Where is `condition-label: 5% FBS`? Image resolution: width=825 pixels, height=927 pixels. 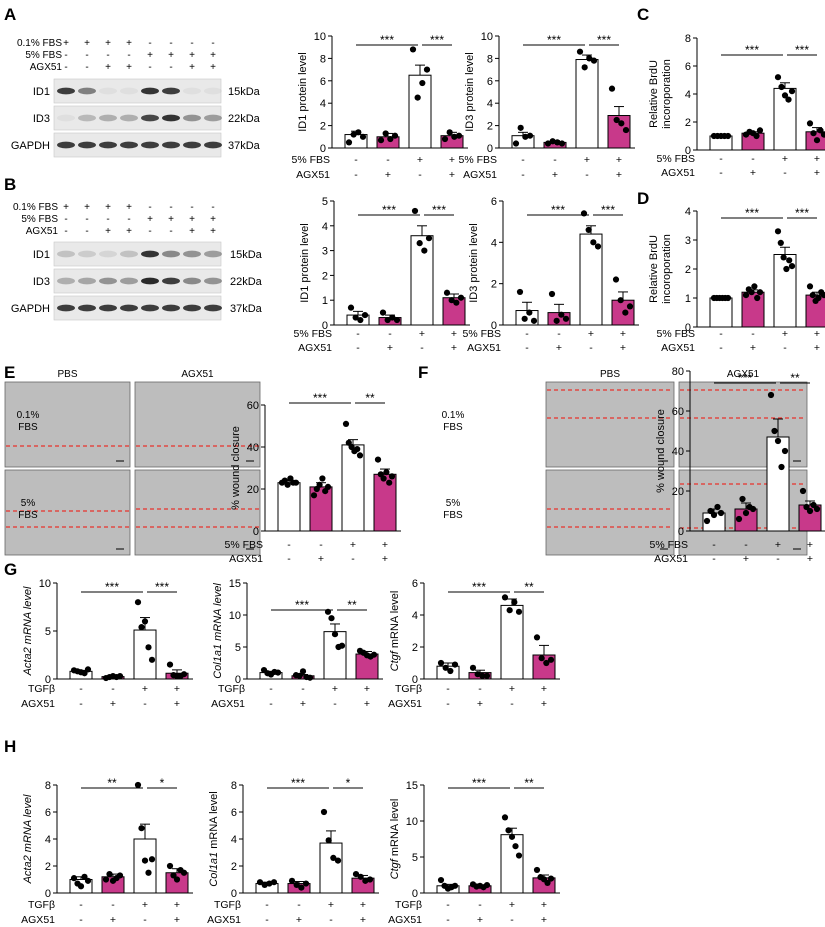
condition-label: 5% FBS is located at coordinates (477, 160).